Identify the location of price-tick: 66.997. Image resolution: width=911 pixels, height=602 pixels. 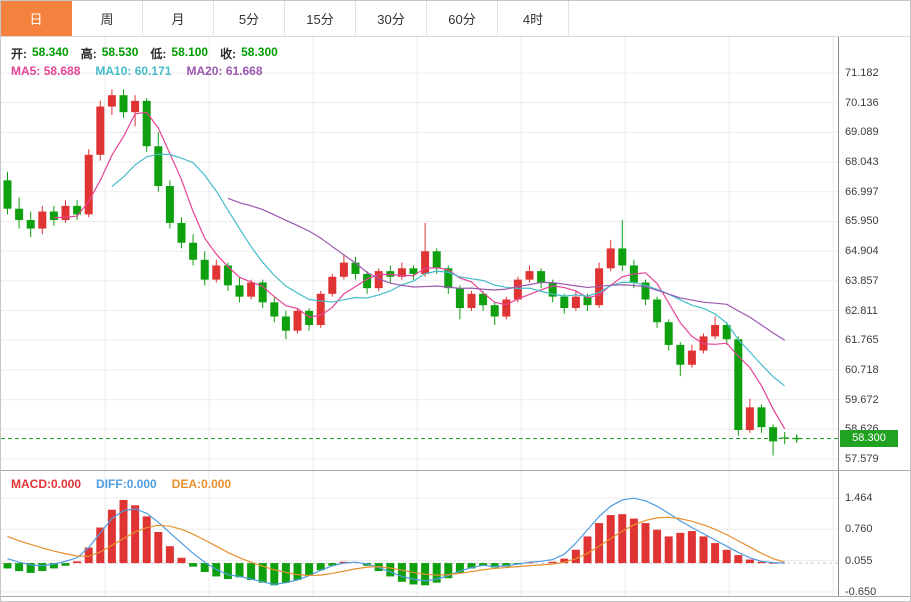
(862, 191).